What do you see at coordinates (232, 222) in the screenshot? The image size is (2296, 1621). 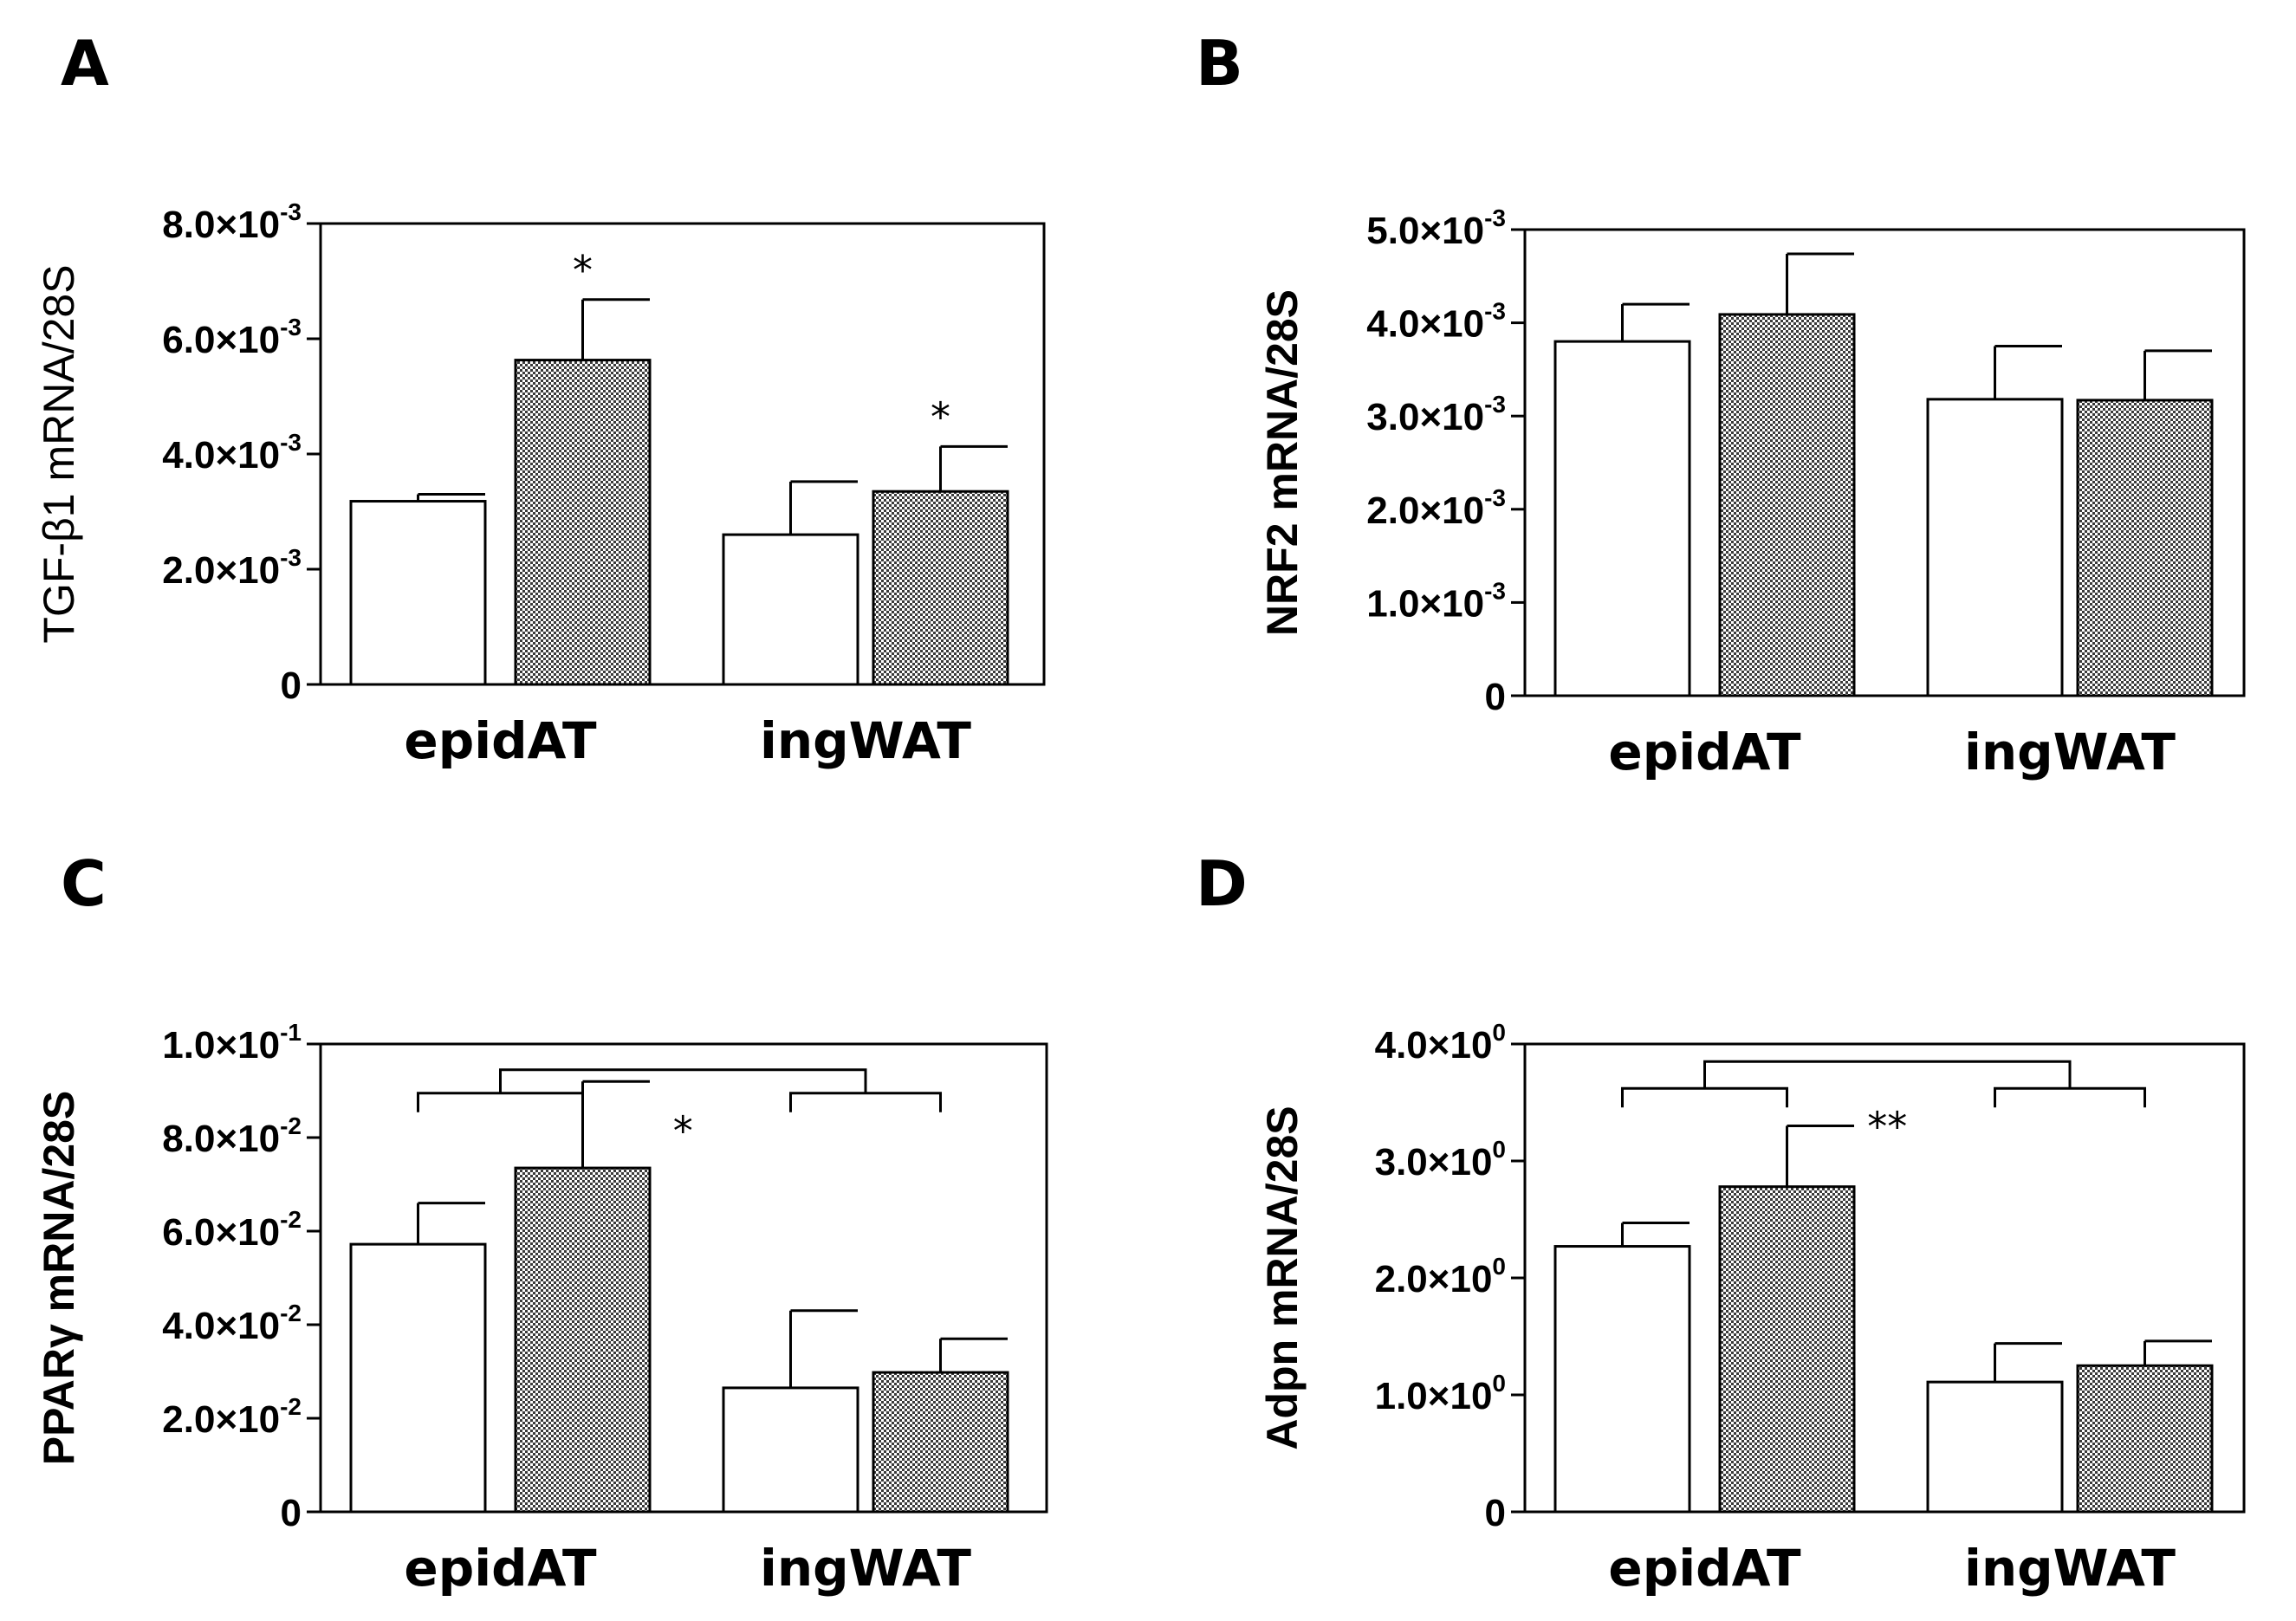 I see `y-tick-label: 8.0×10⁻³` at bounding box center [232, 222].